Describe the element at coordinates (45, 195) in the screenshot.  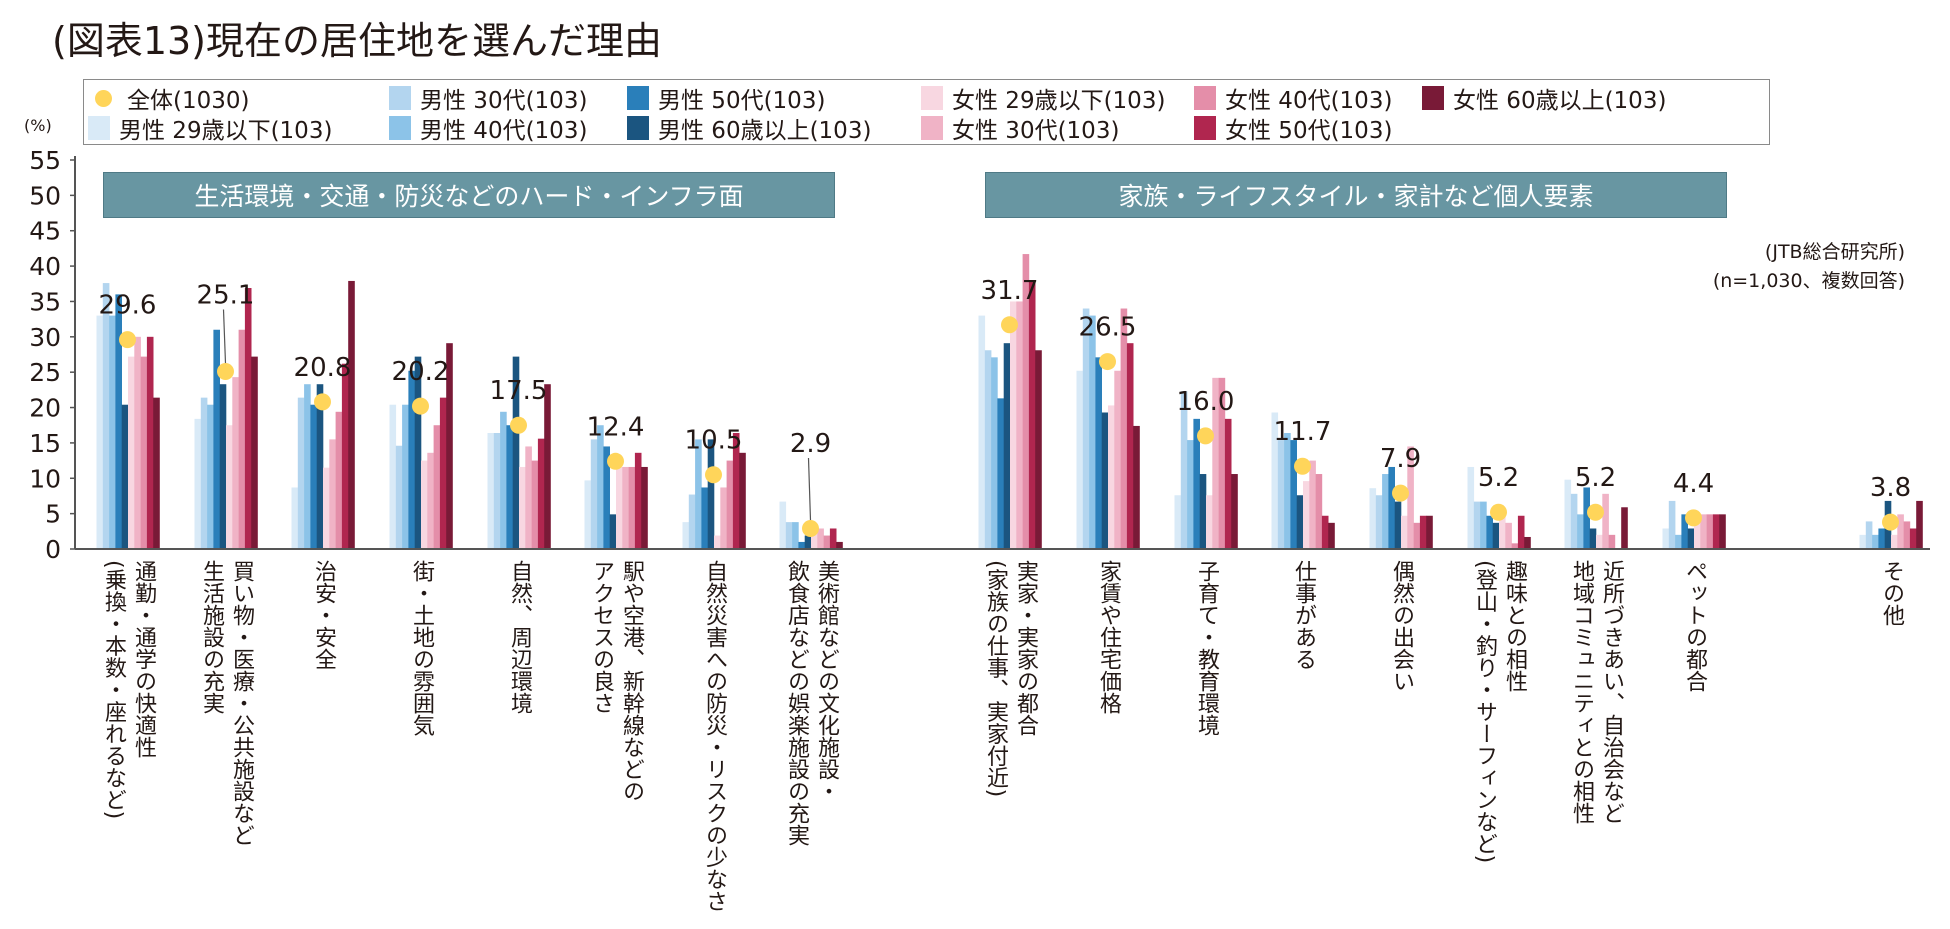
I see `y-tick-label: 50` at that location.